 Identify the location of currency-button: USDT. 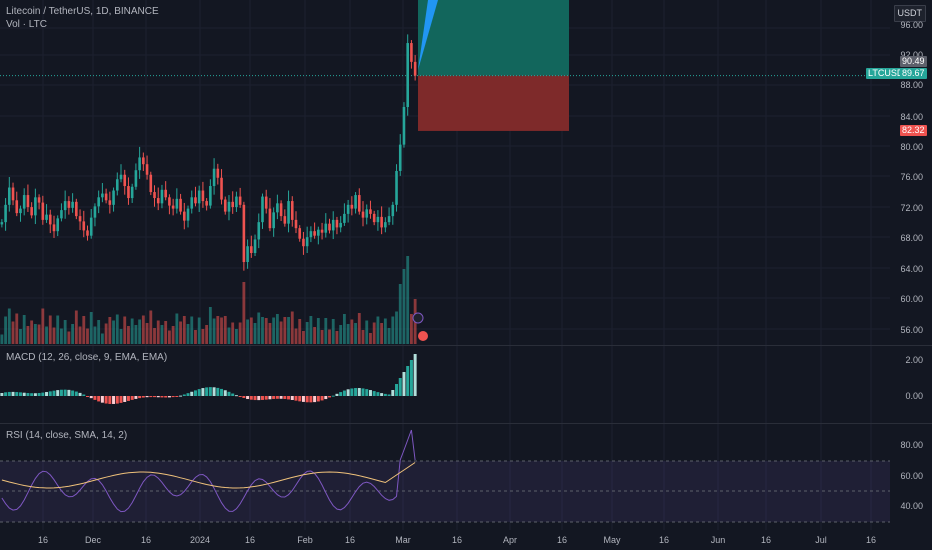
(909, 13).